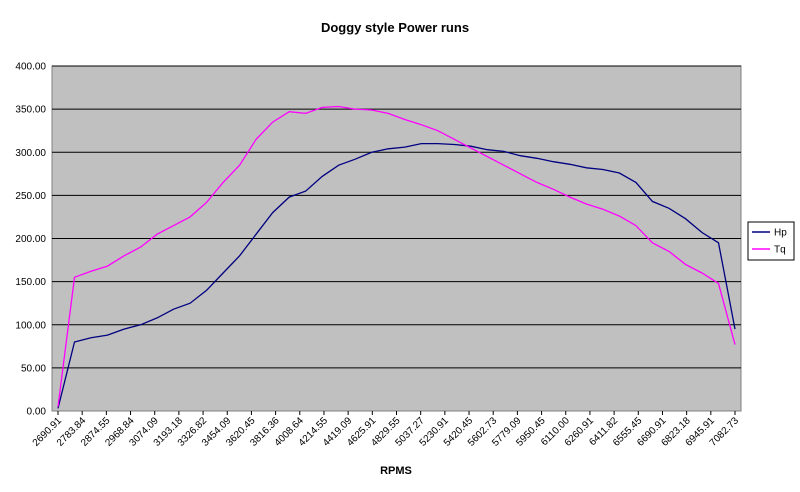  I want to click on y-tick-label: 100.00, so click(30, 325).